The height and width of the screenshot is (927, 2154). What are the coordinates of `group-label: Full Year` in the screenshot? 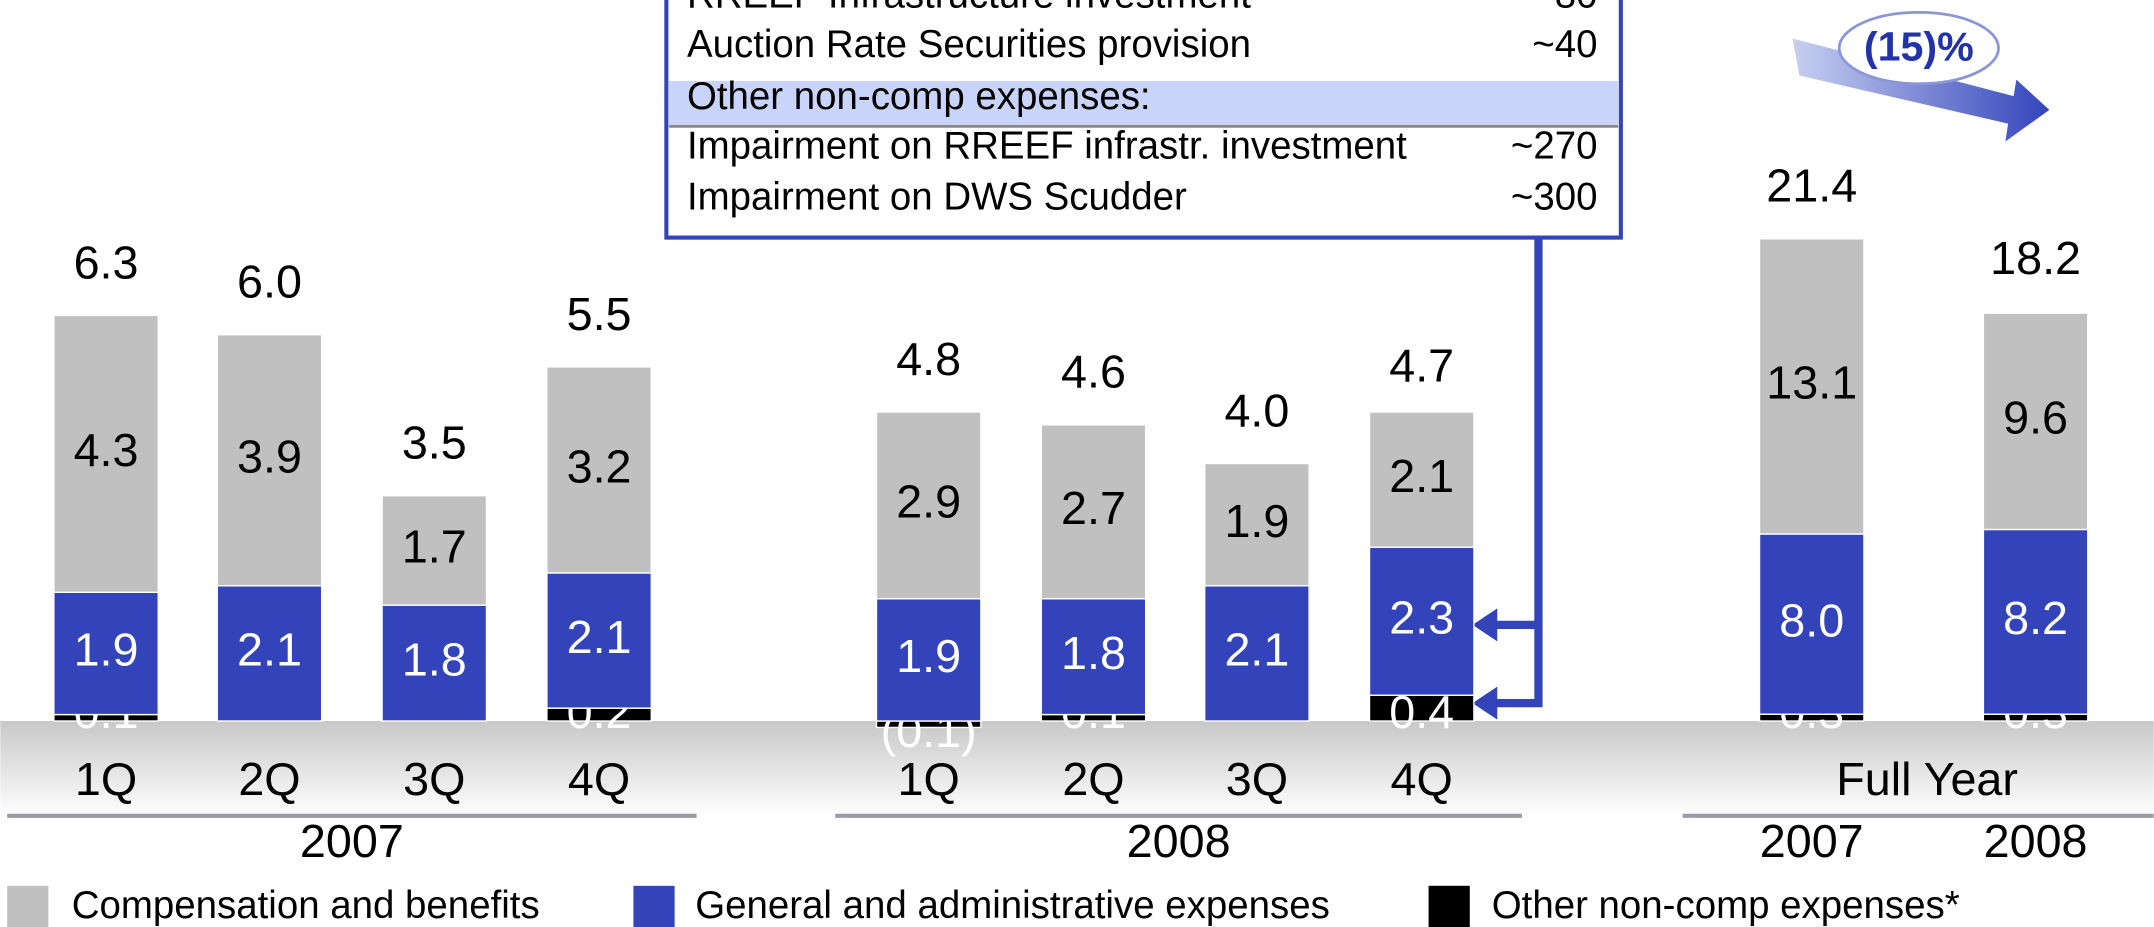 It's located at (1927, 779).